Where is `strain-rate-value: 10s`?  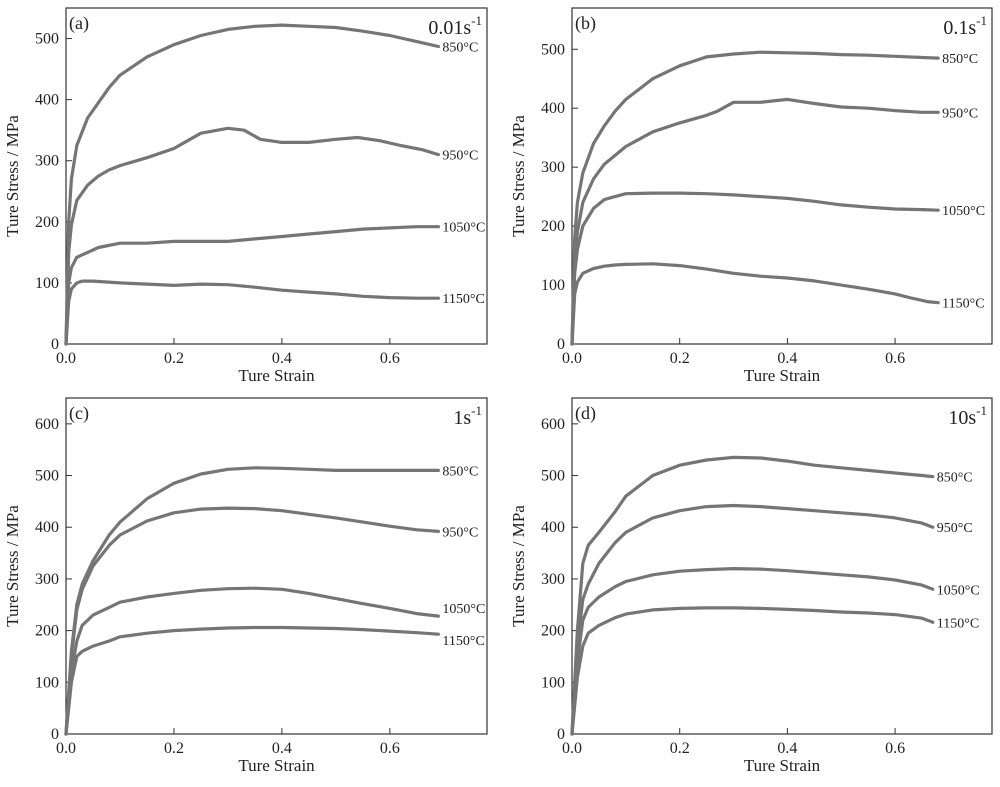
strain-rate-value: 10s is located at coordinates (962, 418).